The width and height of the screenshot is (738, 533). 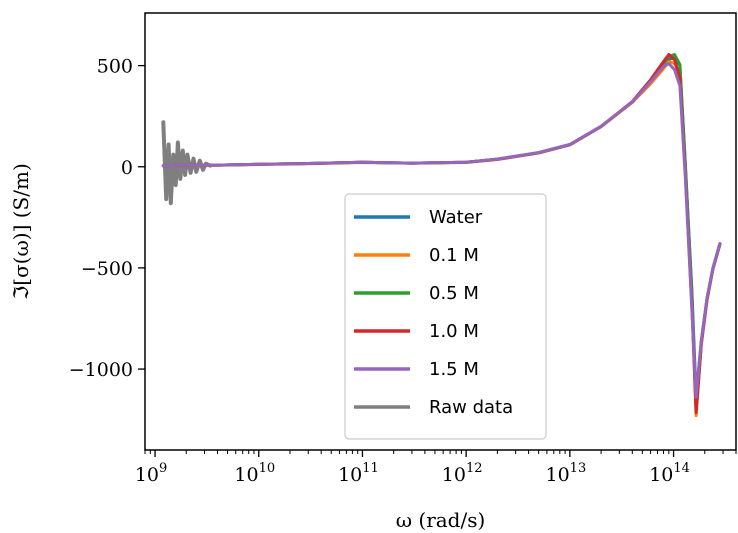 I want to click on x-tick-exponent: 11, so click(x=370, y=468).